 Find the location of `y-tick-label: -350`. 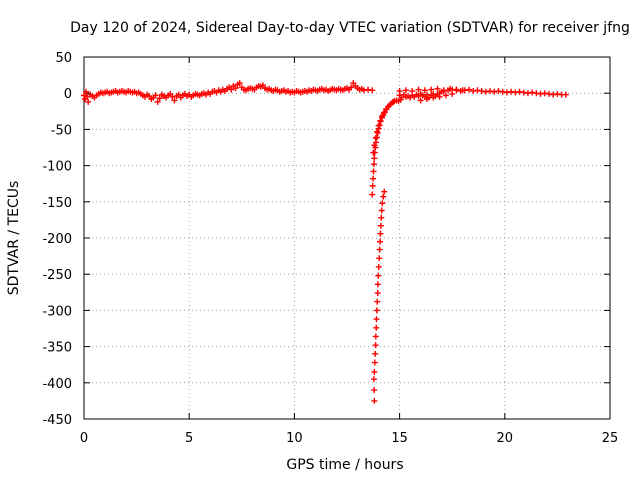

y-tick-label: -350 is located at coordinates (57, 348).